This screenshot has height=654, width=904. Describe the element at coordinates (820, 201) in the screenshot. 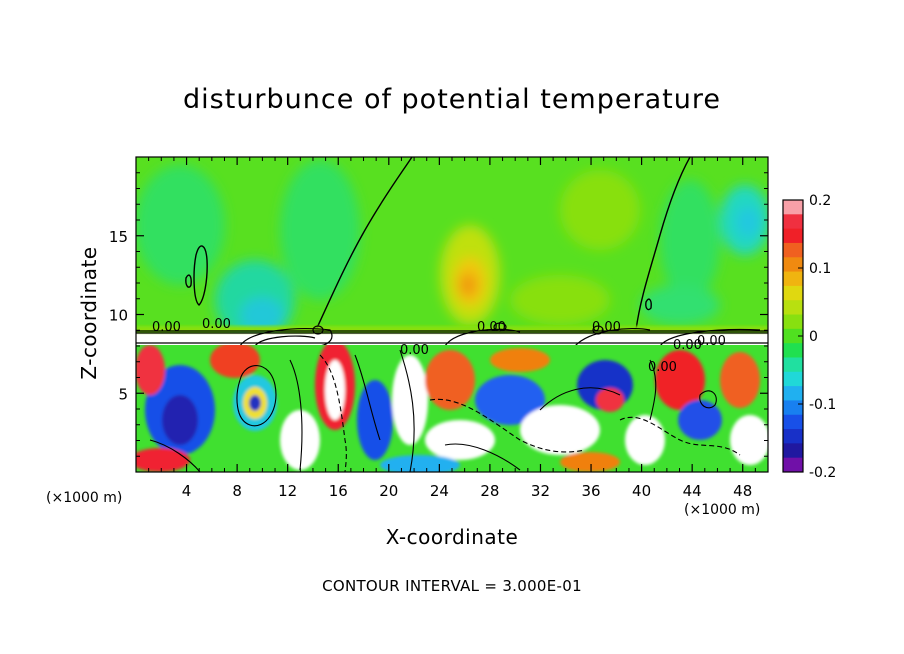

I see `colorbar-tick-label: 0.2` at that location.